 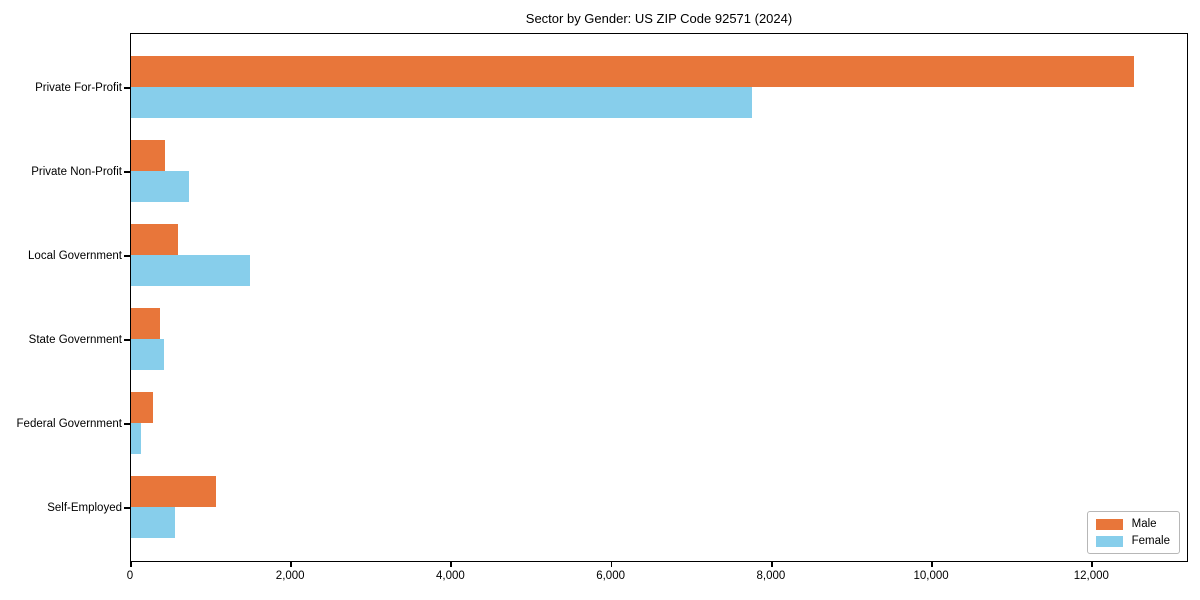 I want to click on y-tick-label-private-non-profit: Private Non-Profit, so click(x=76, y=172).